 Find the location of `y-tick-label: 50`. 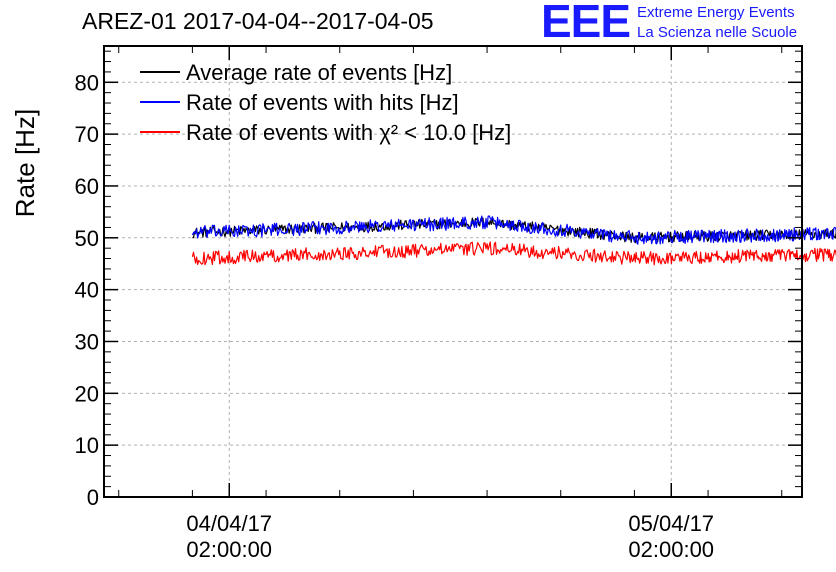

y-tick-label: 50 is located at coordinates (87, 238).